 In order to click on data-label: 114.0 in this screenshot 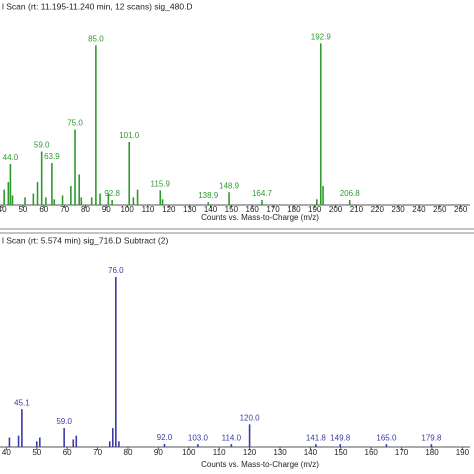, I will do `click(232, 437)`.